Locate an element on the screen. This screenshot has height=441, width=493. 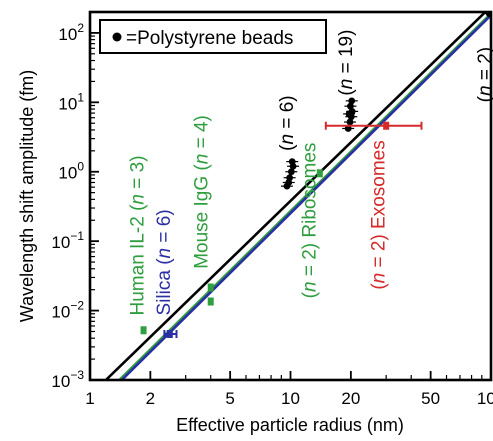
annotation-label: (n = 6) is located at coordinates (287, 122).